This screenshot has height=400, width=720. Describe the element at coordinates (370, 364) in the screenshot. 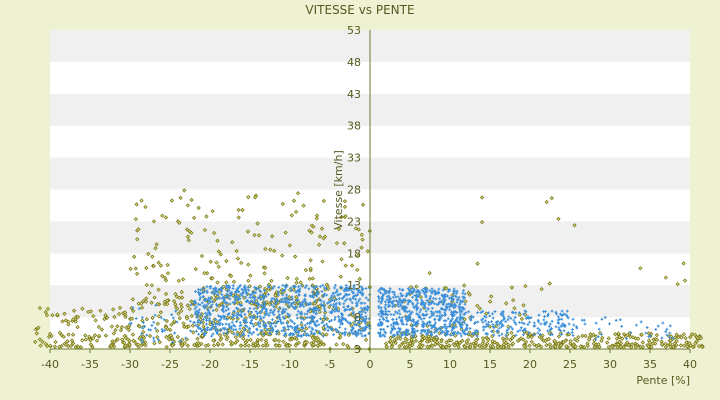

I see `x-tick-label: 0` at that location.